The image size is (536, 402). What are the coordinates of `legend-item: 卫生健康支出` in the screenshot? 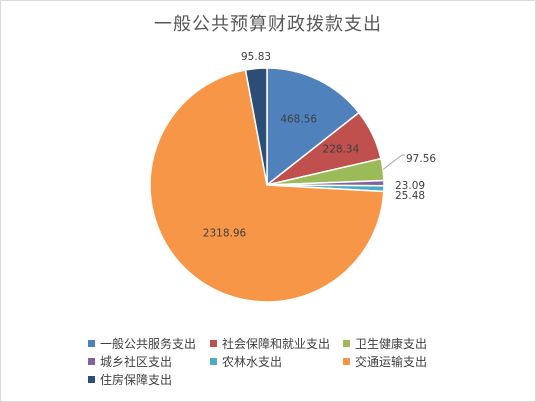 It's located at (403, 343).